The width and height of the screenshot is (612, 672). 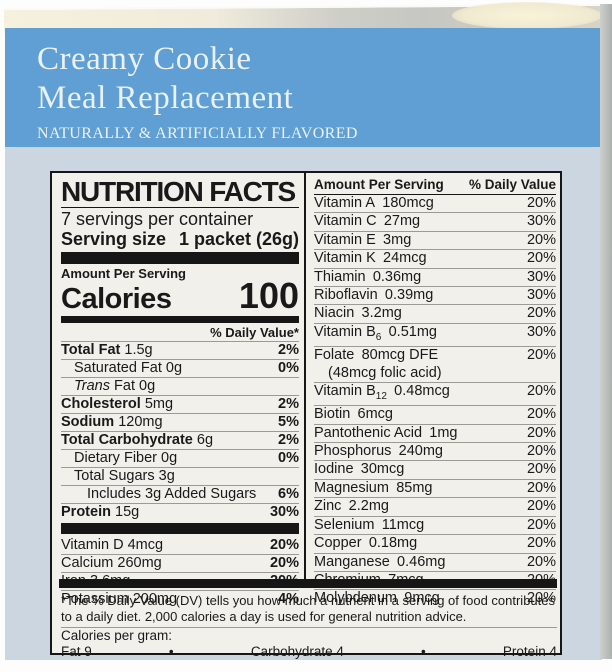 I want to click on nutrient-label: Dietary Fiber 0g, so click(x=125, y=458).